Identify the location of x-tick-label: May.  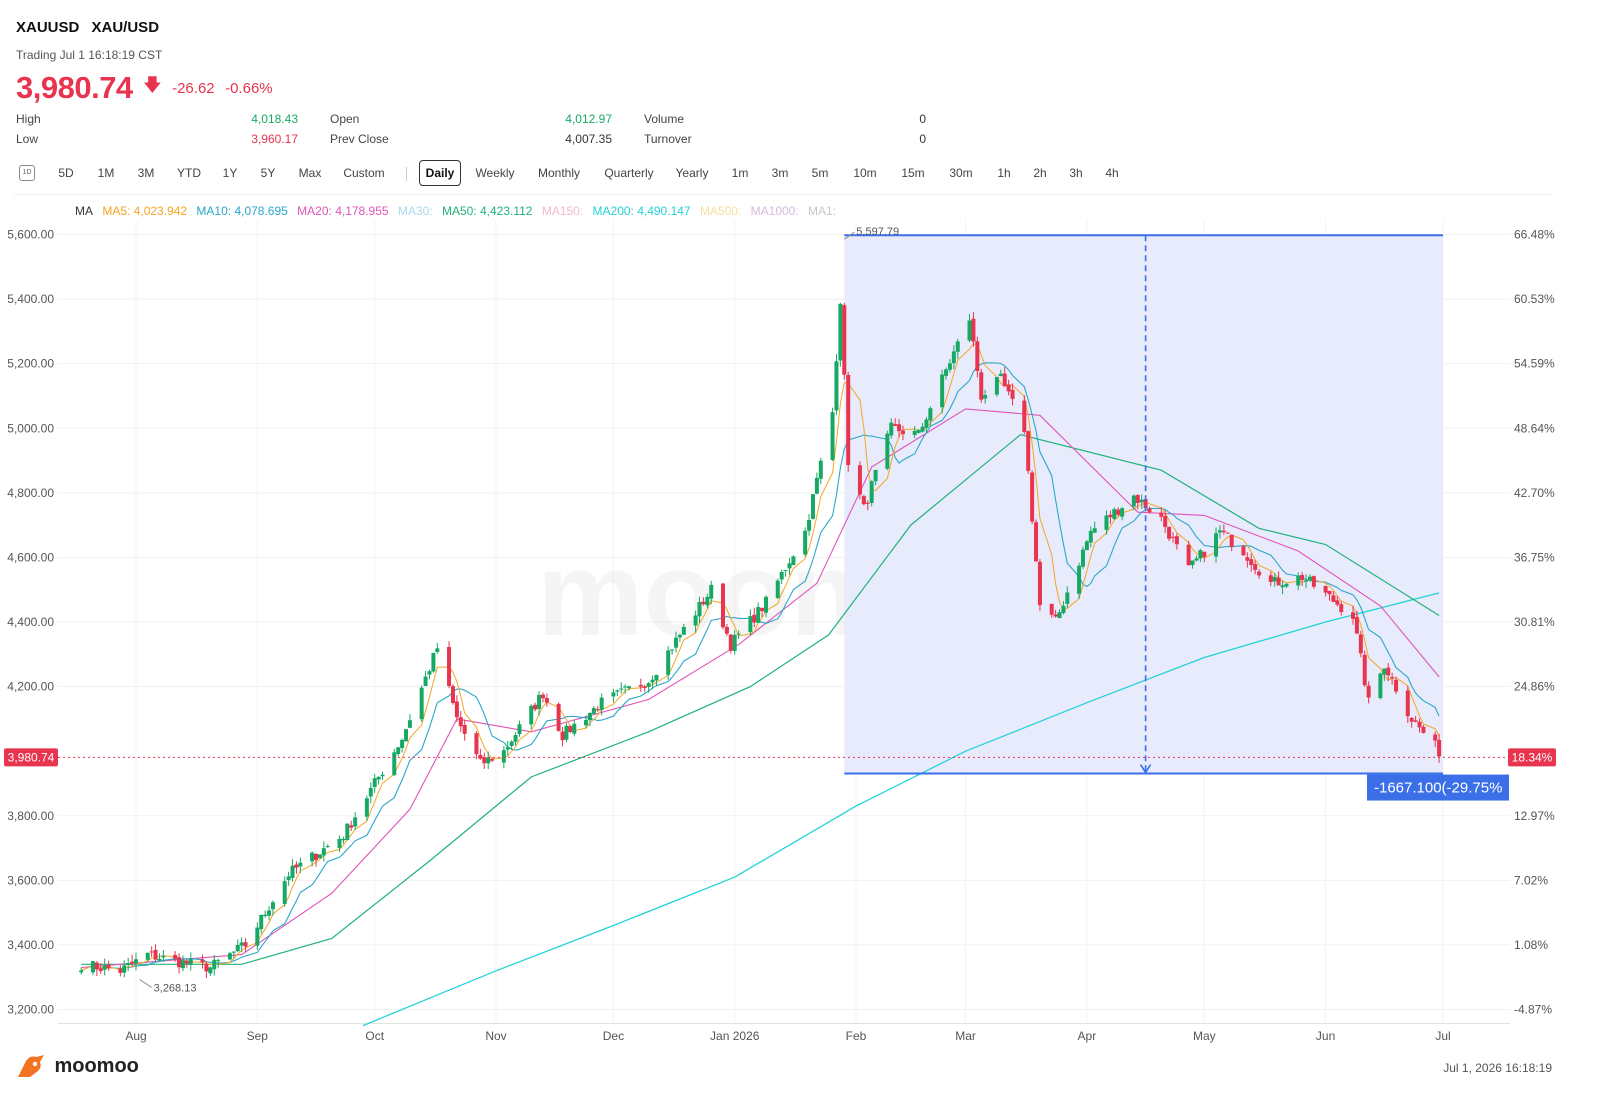
(1204, 1036).